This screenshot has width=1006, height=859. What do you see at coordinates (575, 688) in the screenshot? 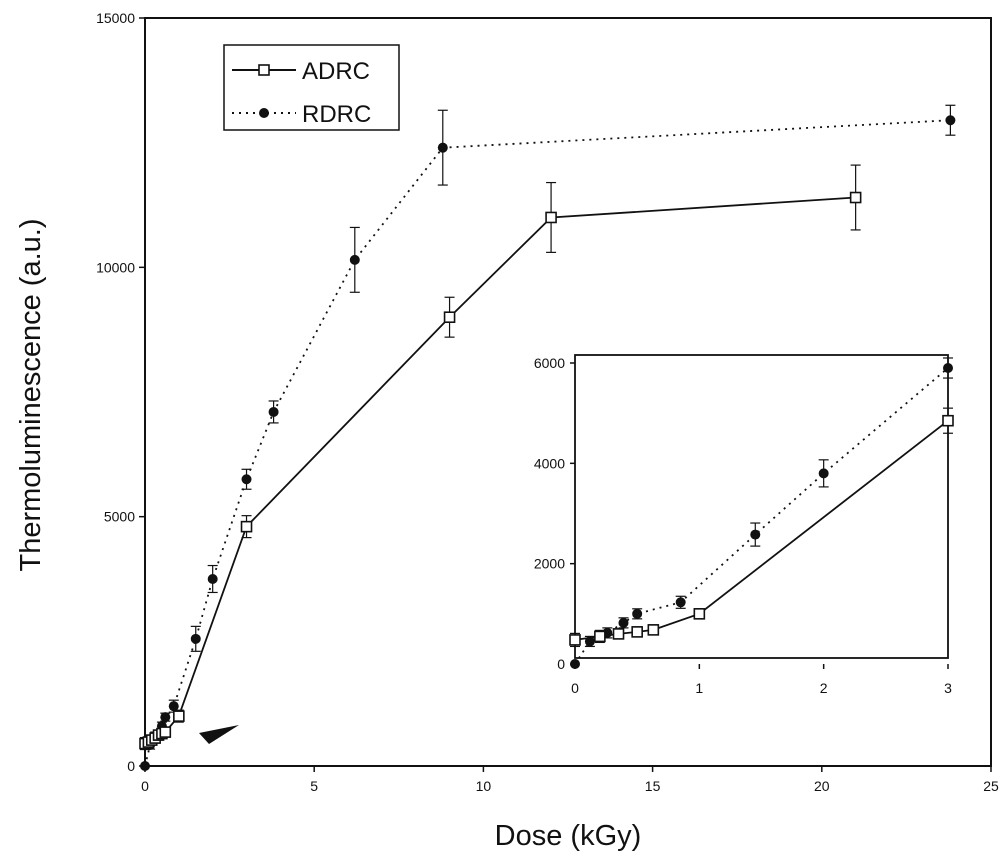
I see `inset-x-tick-label: 0` at bounding box center [575, 688].